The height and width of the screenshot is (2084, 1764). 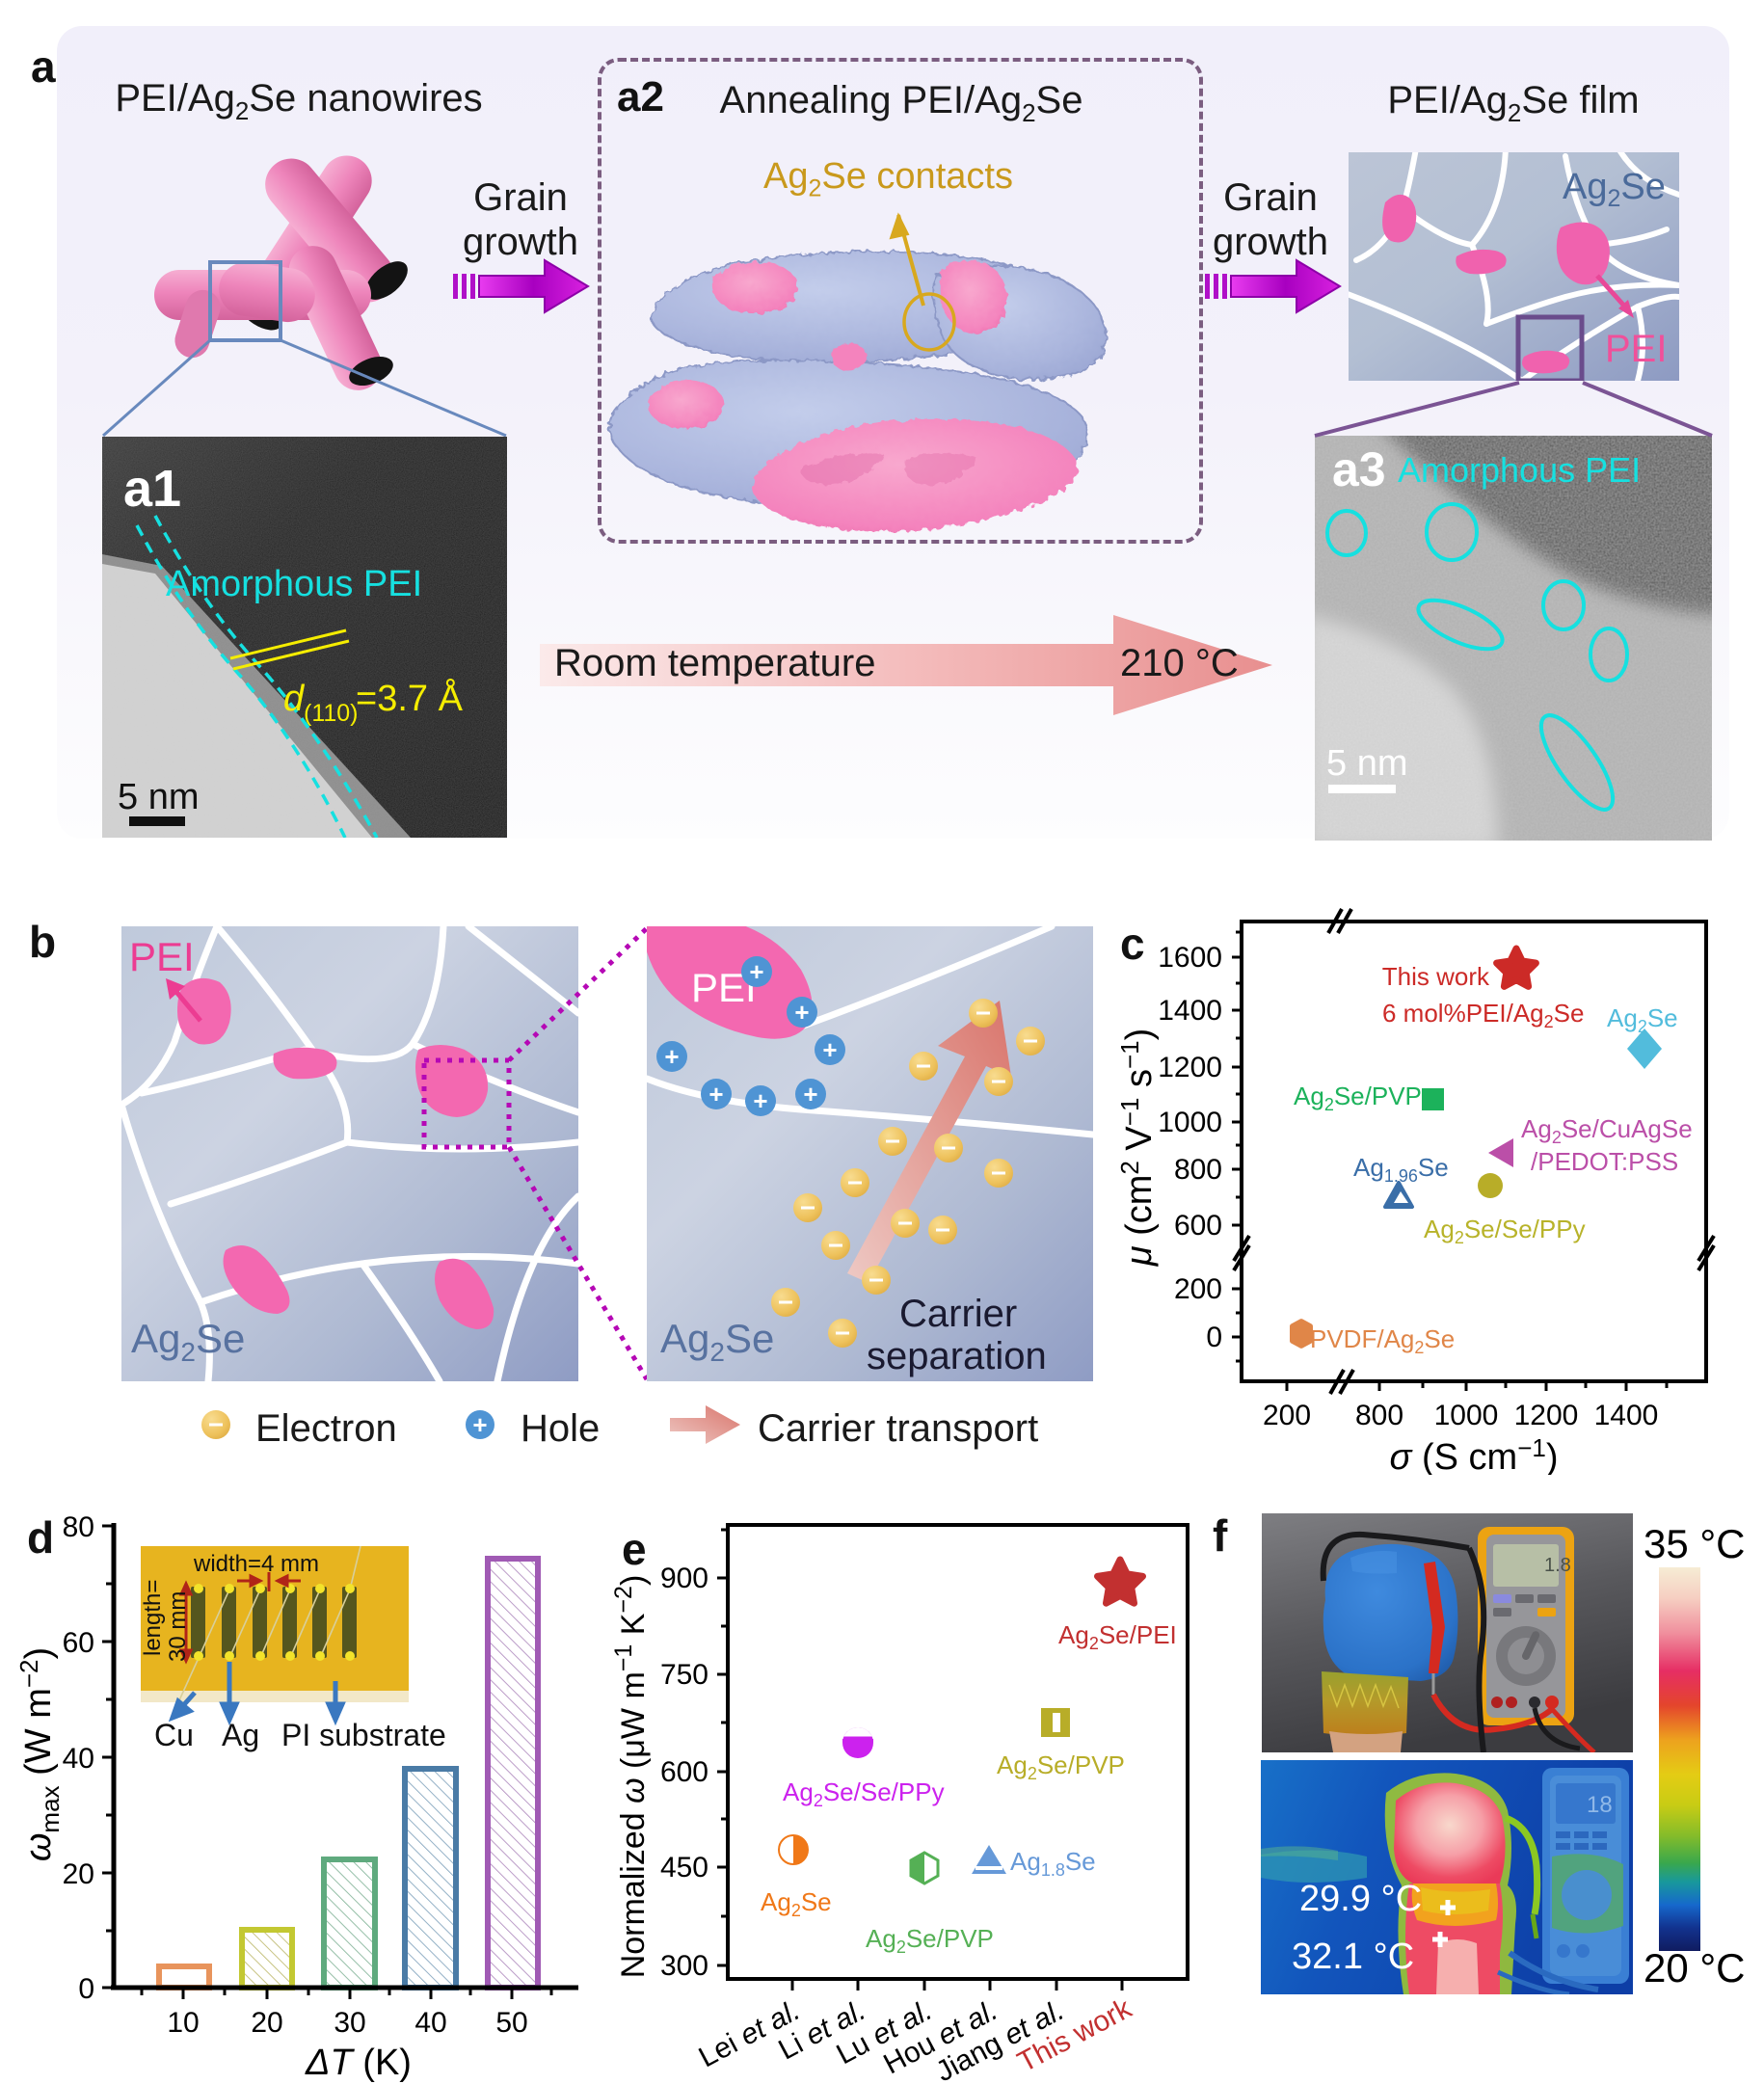 What do you see at coordinates (511, 2023) in the screenshot?
I see `svg-text: 50` at bounding box center [511, 2023].